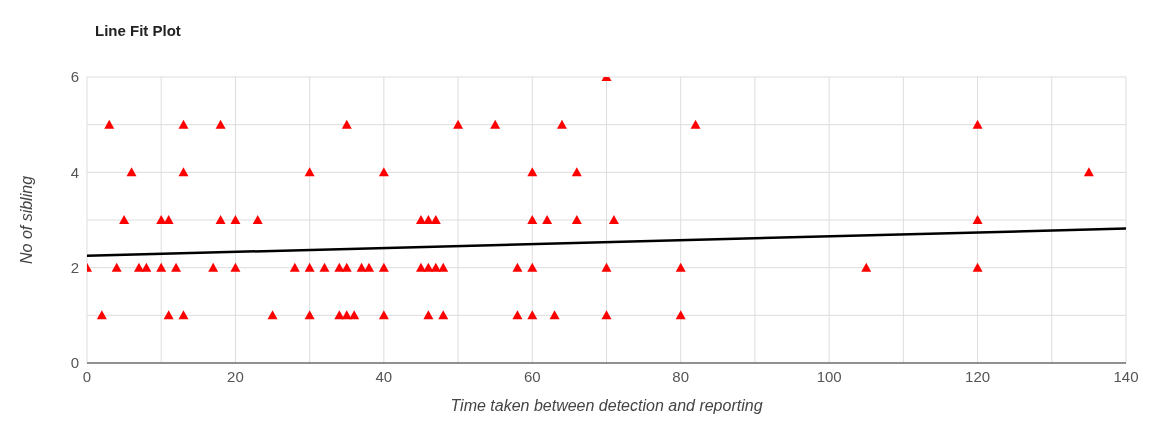 The image size is (1149, 440). Describe the element at coordinates (26, 220) in the screenshot. I see `y-axis-title: No of sibling` at that location.